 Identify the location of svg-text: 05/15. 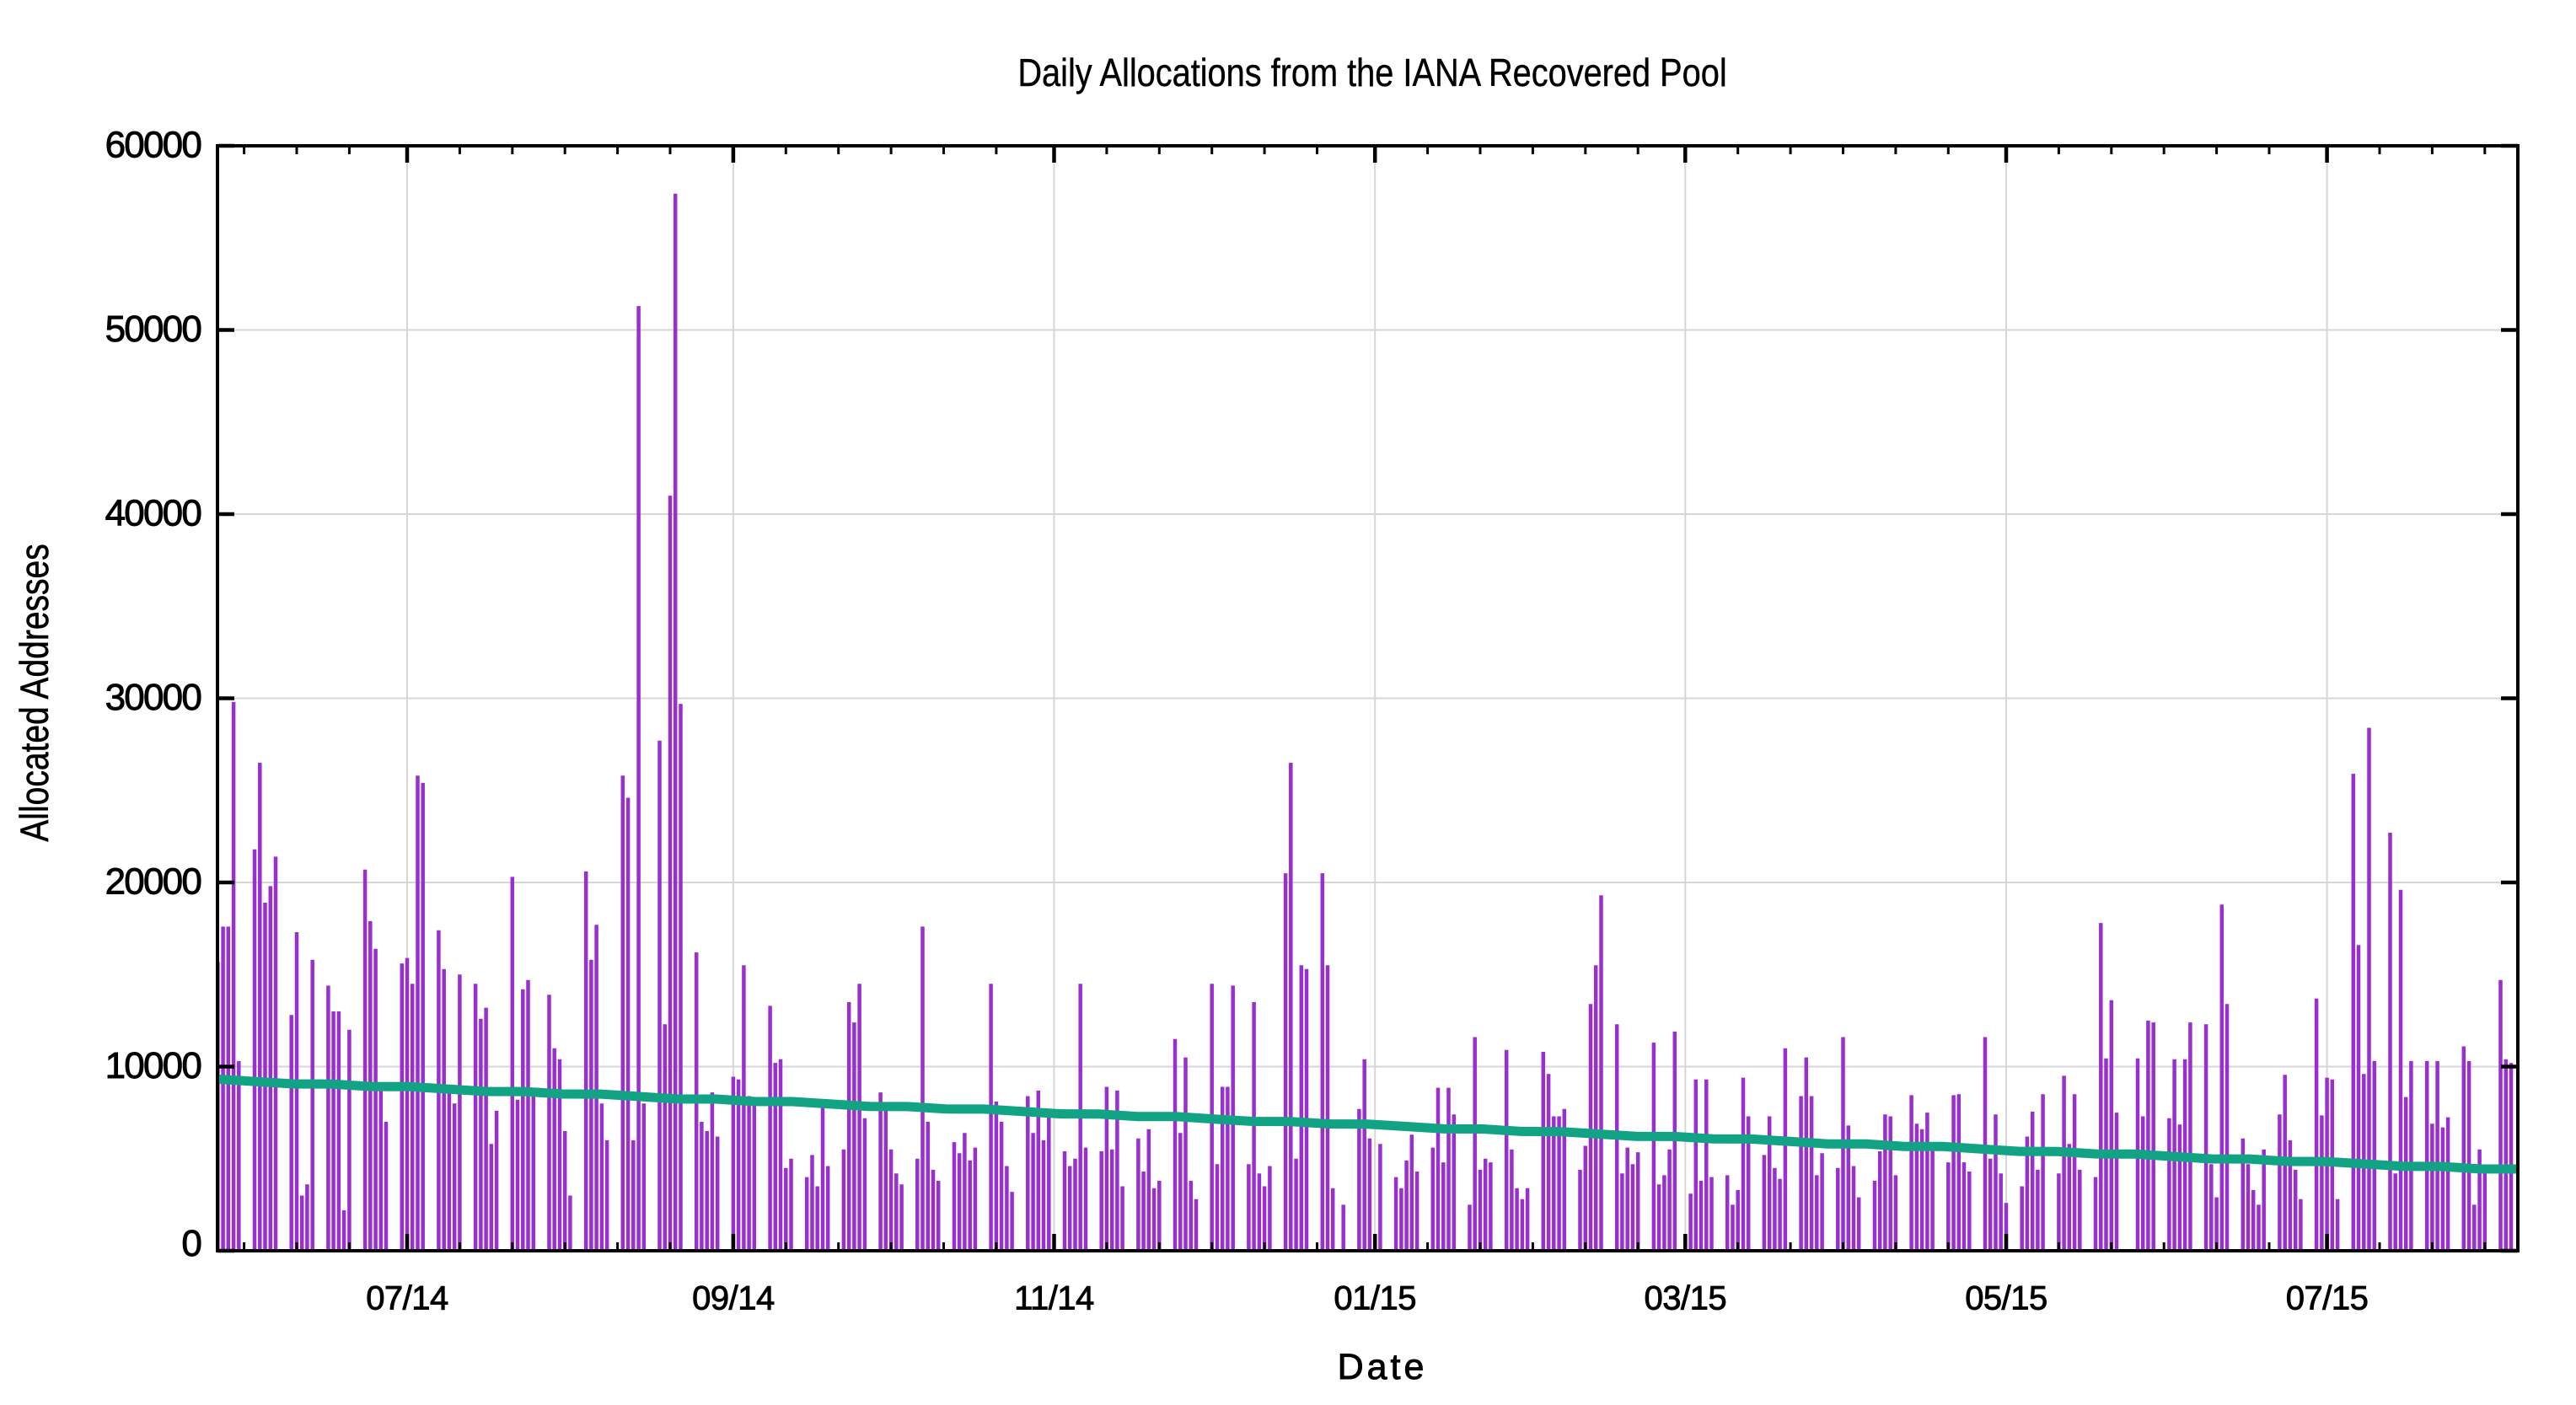
(2006, 1298).